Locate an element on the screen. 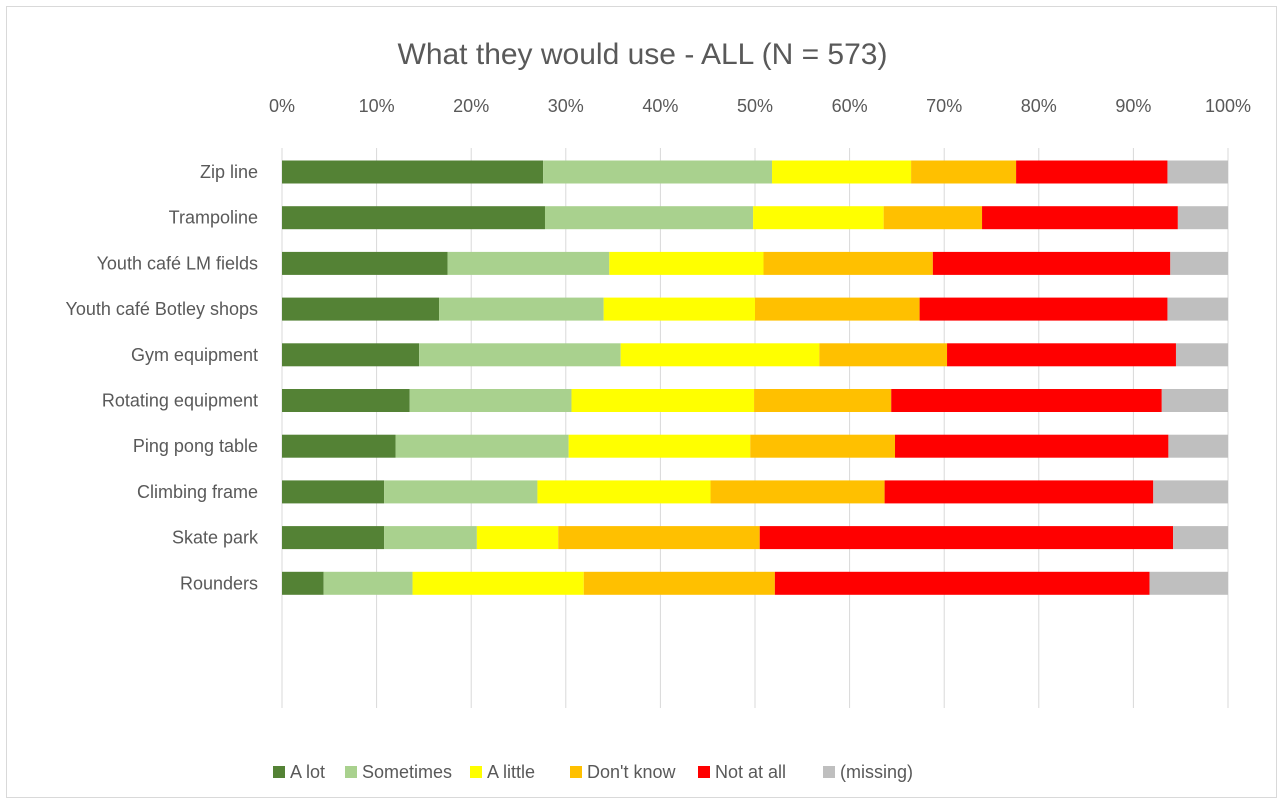 This screenshot has height=807, width=1285. x-tick-label: 40% is located at coordinates (660, 106).